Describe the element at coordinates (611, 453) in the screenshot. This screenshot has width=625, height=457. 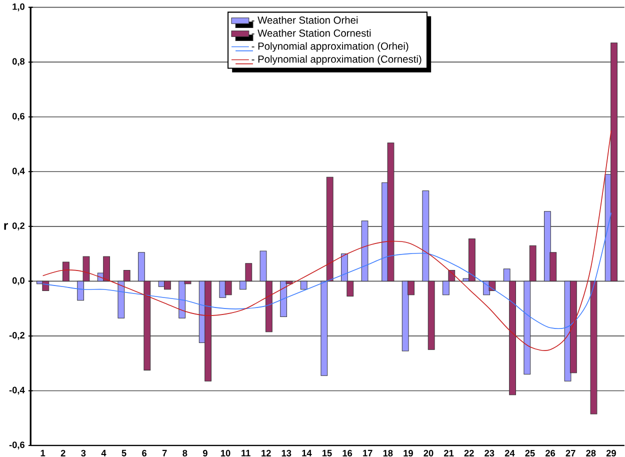
I see `x-tick-label: 29` at that location.